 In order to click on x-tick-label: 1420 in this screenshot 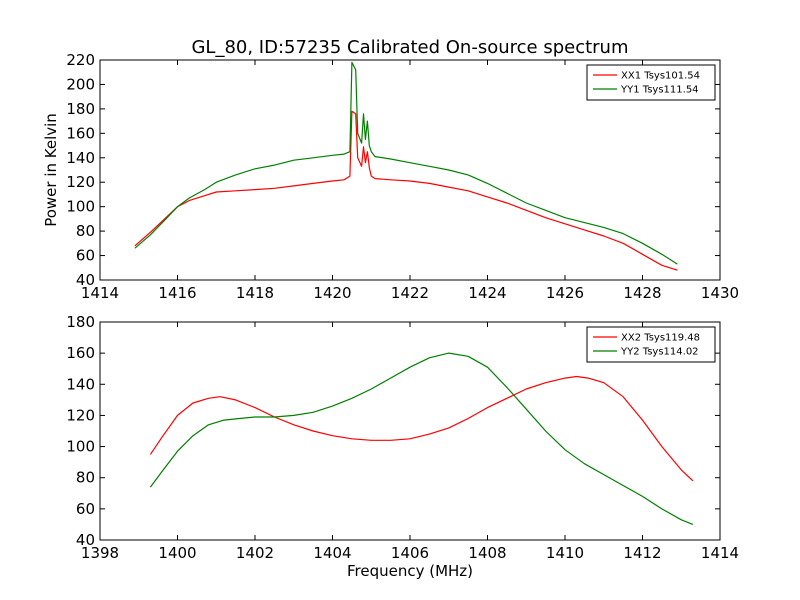, I will do `click(332, 293)`.